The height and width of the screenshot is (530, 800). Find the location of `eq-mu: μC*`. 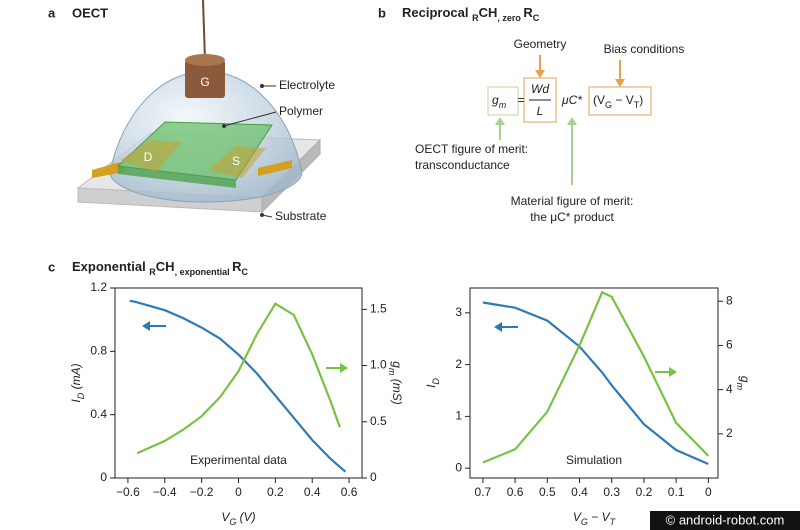

eq-mu: μC* is located at coordinates (571, 100).